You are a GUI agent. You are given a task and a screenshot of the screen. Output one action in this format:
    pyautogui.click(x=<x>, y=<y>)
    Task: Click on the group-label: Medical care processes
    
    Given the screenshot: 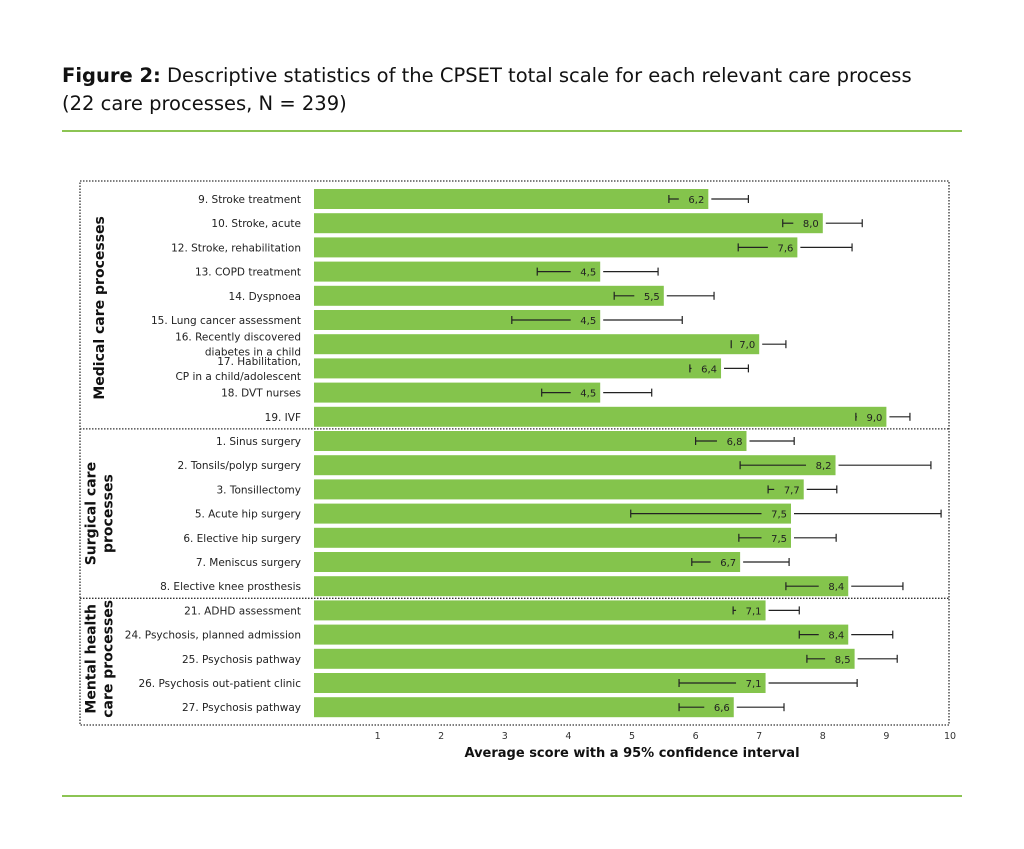 What is the action you would take?
    pyautogui.click(x=100, y=308)
    